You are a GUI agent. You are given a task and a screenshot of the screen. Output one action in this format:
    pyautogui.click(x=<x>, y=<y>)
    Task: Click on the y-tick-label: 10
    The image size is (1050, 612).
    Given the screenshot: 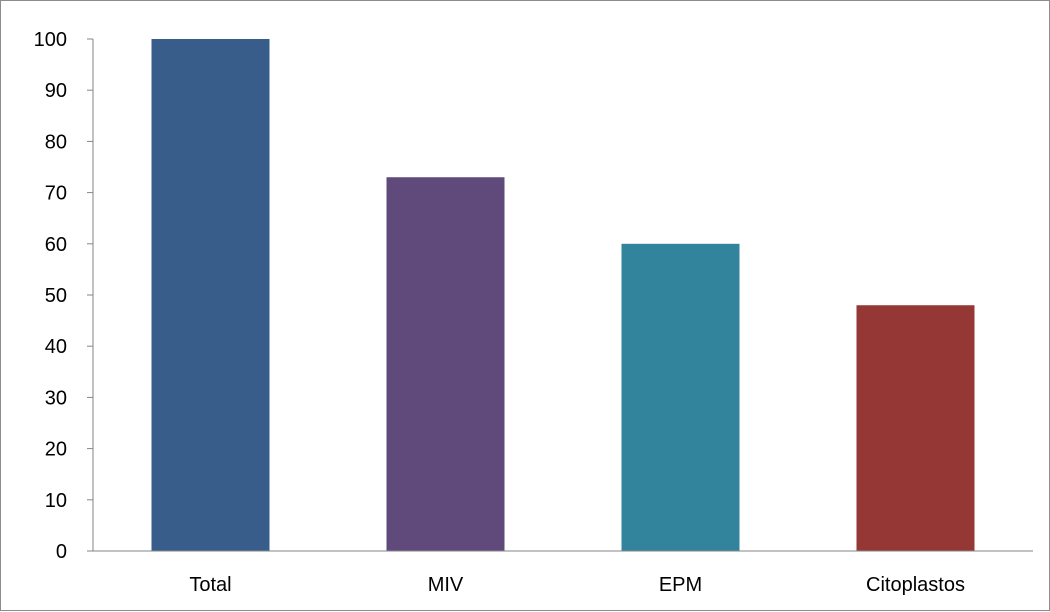 What is the action you would take?
    pyautogui.click(x=56, y=501)
    